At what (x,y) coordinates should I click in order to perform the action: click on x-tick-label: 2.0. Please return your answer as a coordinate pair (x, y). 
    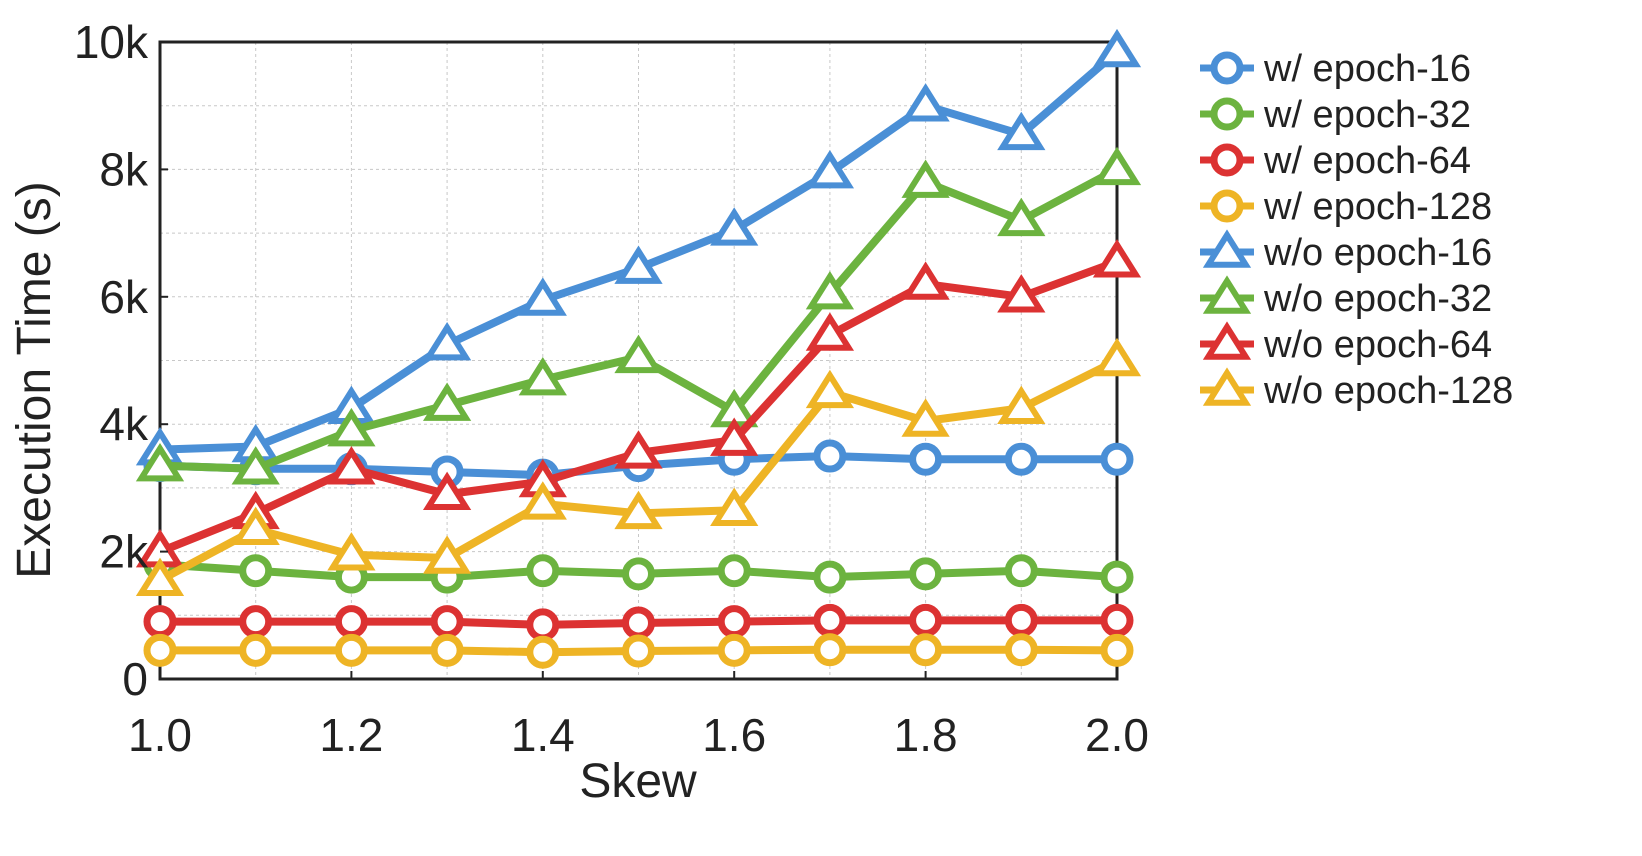
    Looking at the image, I should click on (1117, 735).